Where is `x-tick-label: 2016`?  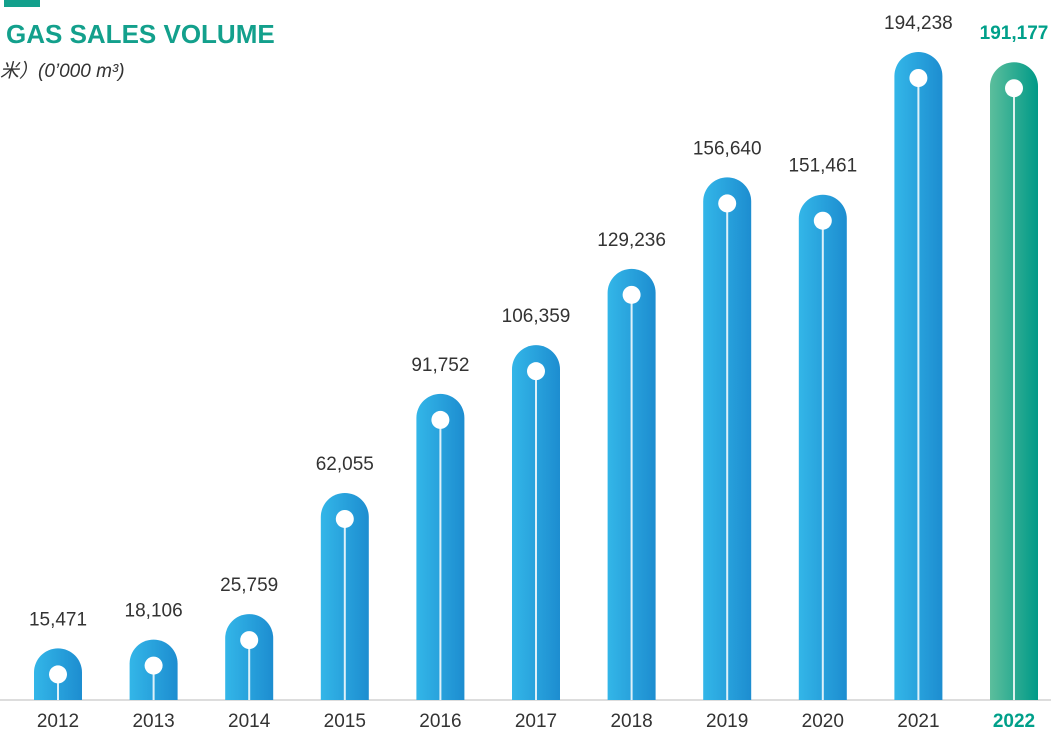
x-tick-label: 2016 is located at coordinates (440, 721).